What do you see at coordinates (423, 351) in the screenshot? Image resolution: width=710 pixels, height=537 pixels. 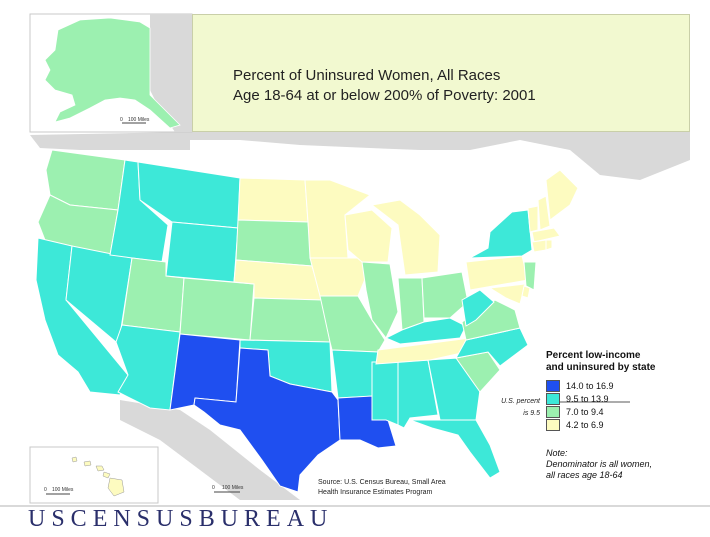 I see `state-tennessee` at bounding box center [423, 351].